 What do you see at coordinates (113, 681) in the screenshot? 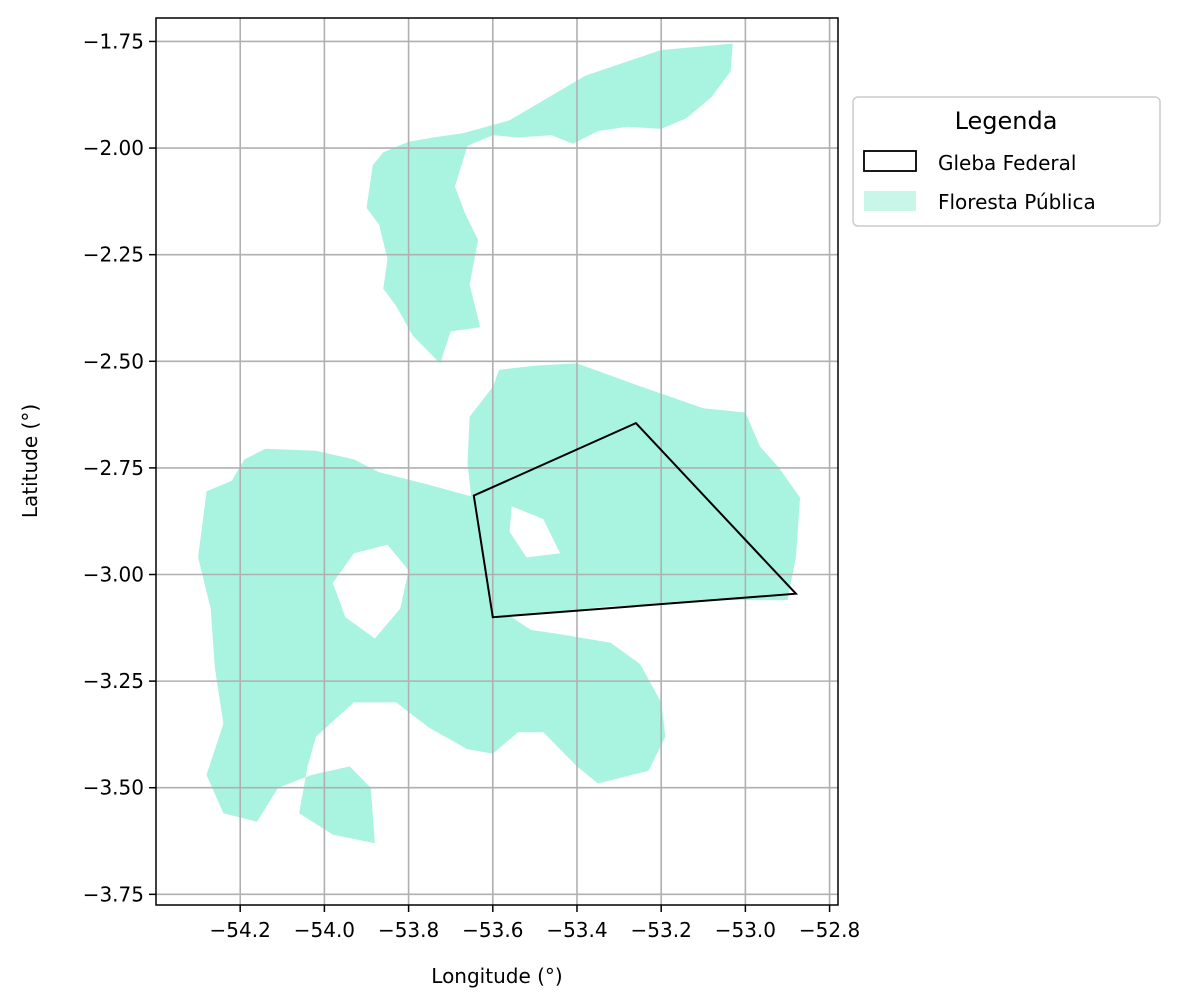
I see `y-tick-label-6: −3.25` at bounding box center [113, 681].